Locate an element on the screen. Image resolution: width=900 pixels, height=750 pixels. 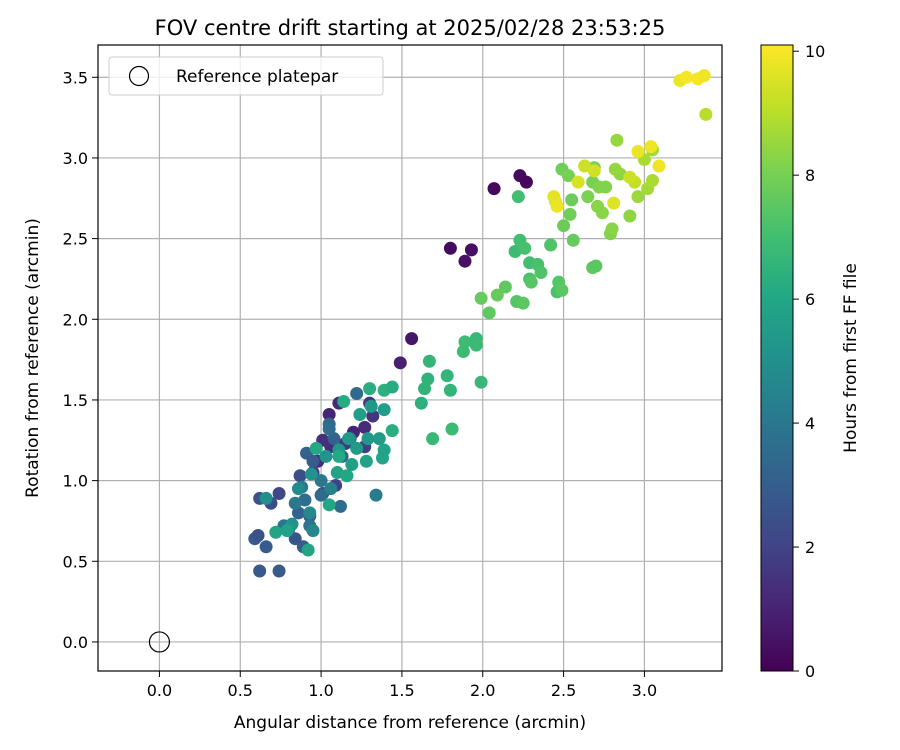
x-tick-label: 3.0 is located at coordinates (644, 690).